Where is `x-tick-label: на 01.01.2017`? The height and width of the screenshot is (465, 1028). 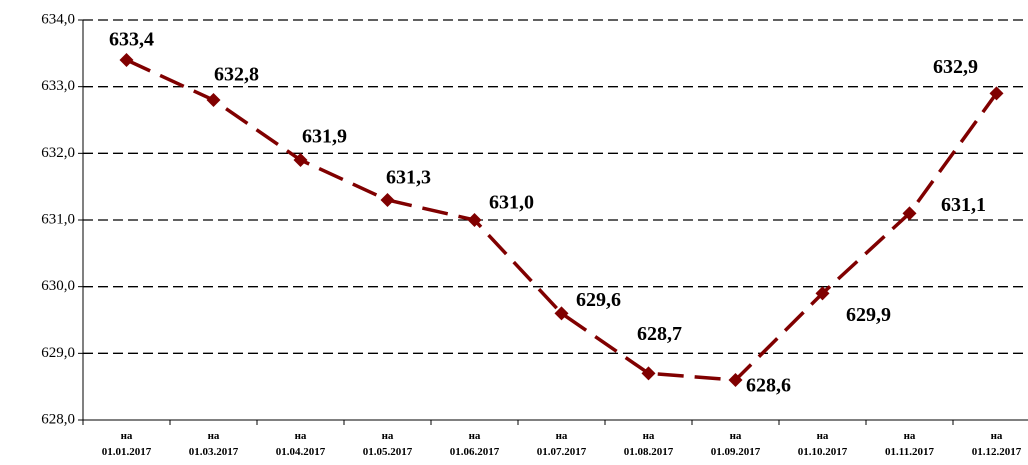
x-tick-label: на 01.01.2017 is located at coordinates (126, 444).